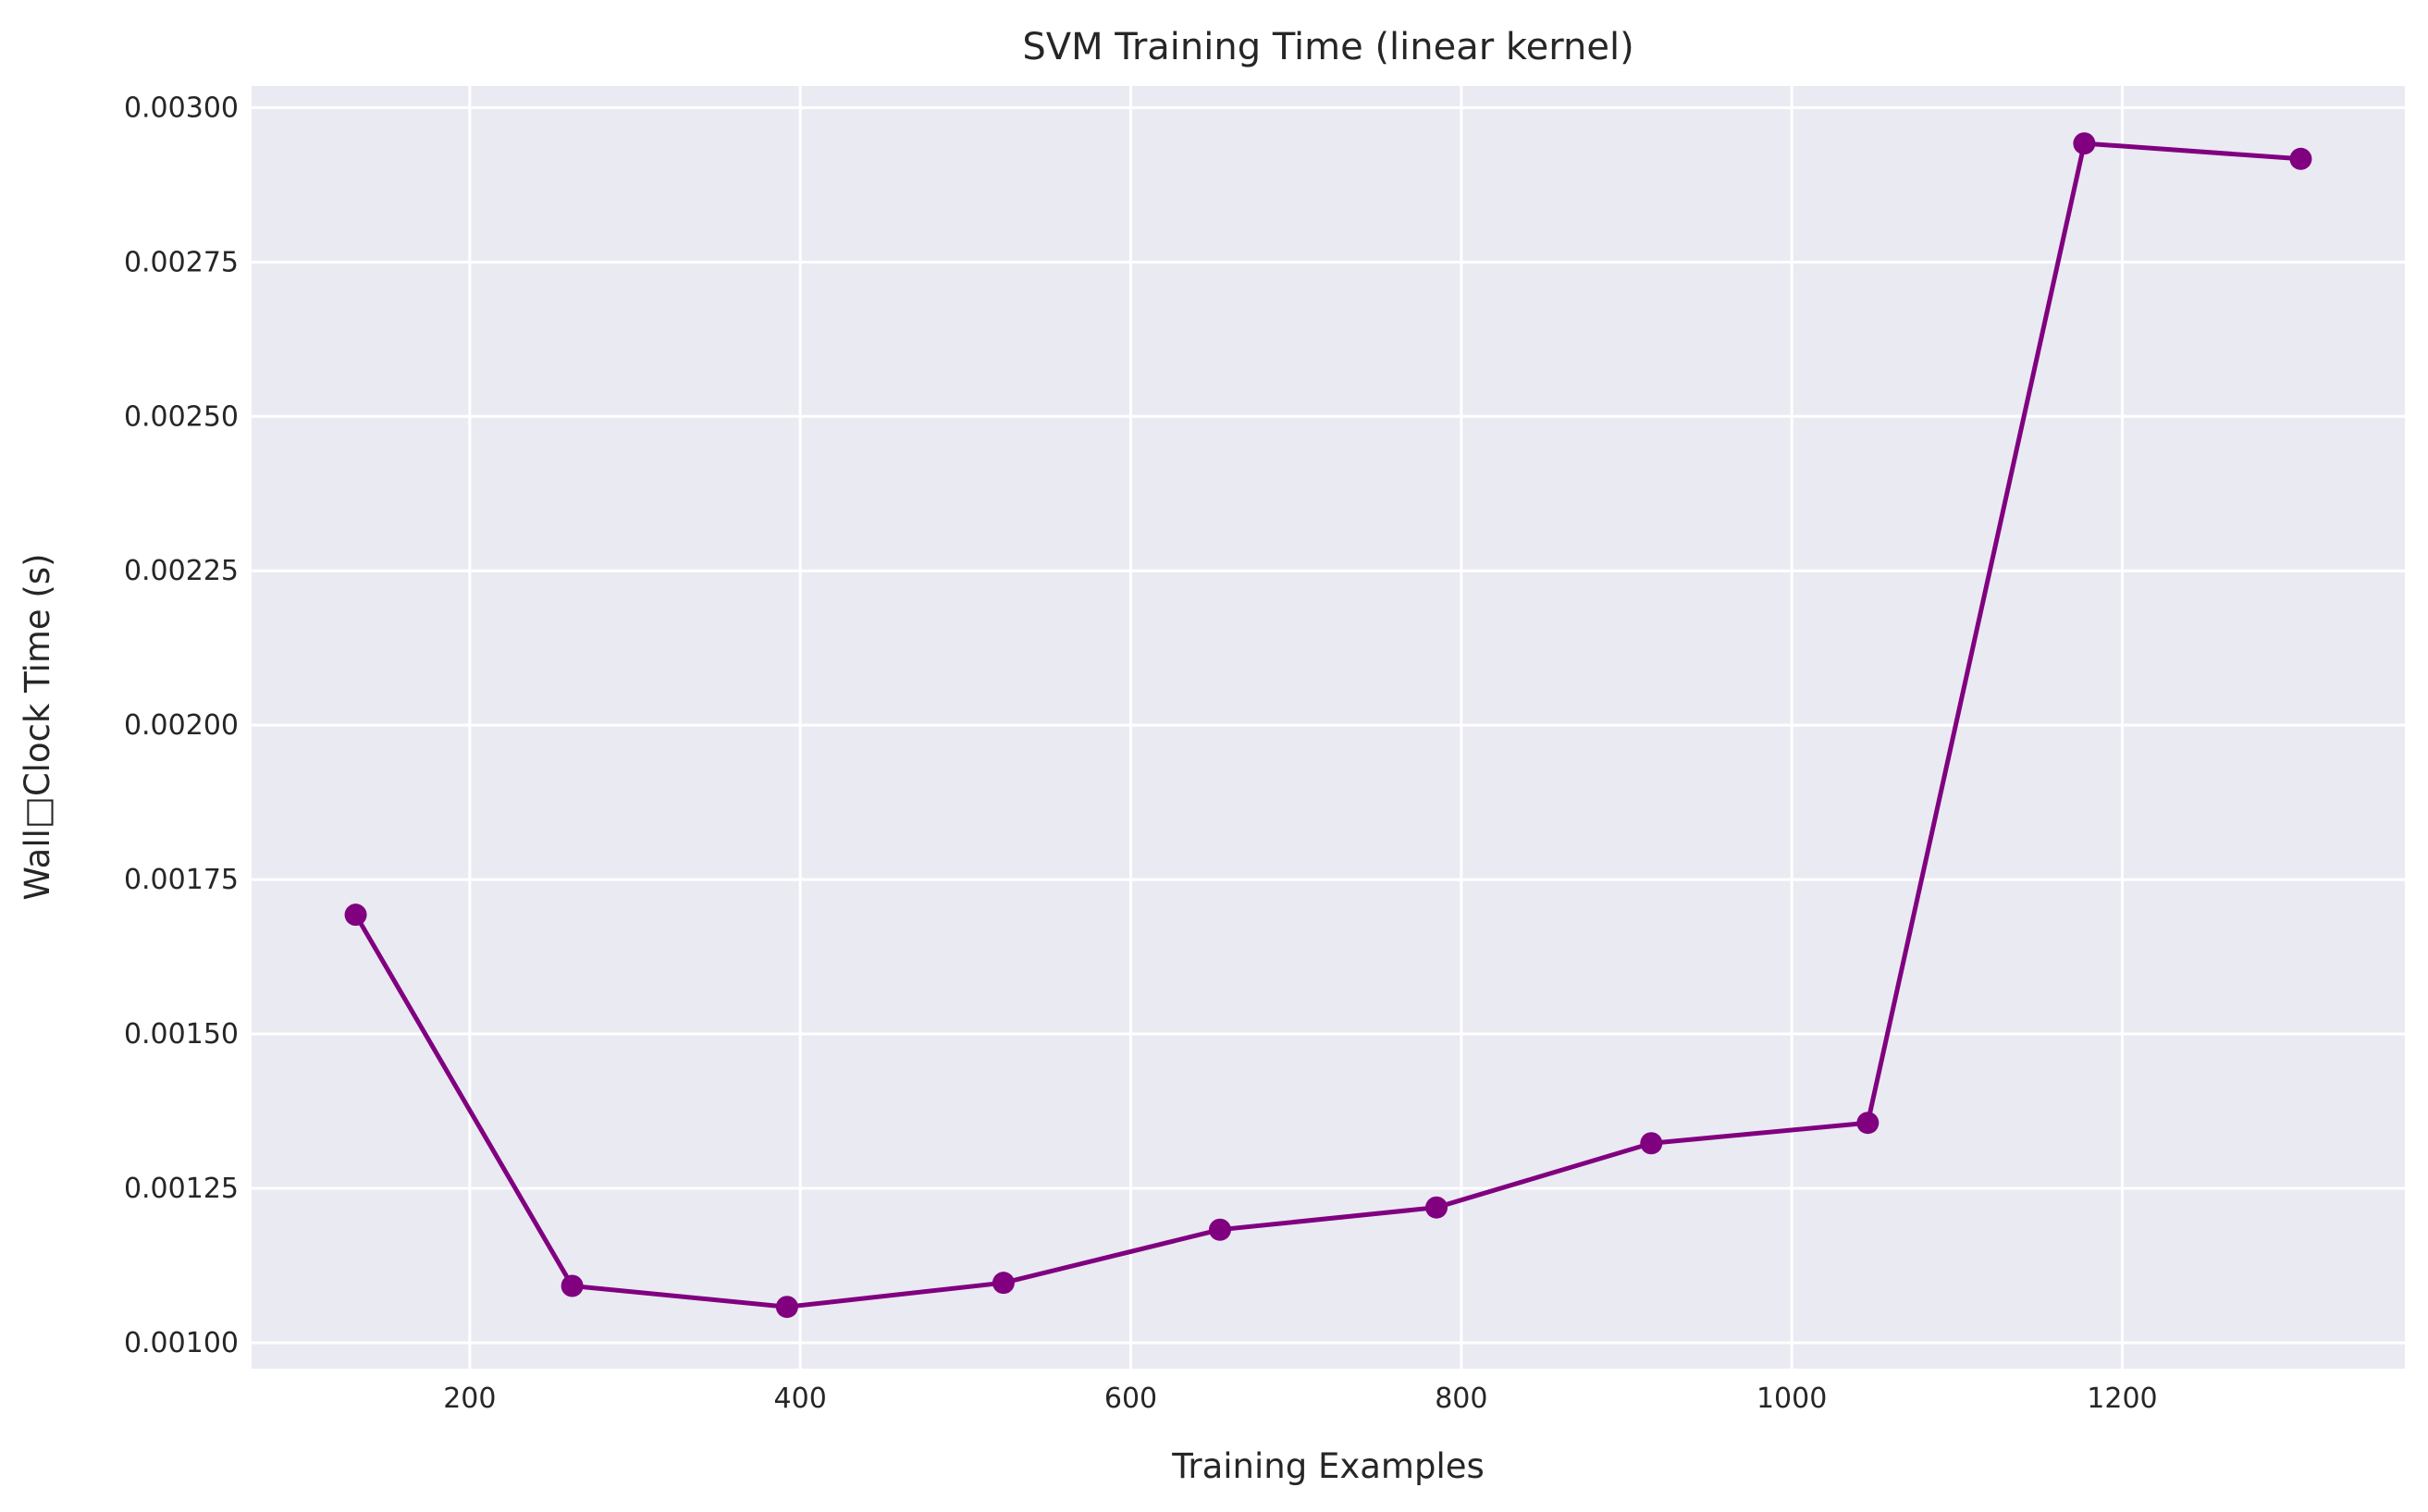 The height and width of the screenshot is (1512, 2428). I want to click on y-tick-label: 0.00150, so click(181, 1034).